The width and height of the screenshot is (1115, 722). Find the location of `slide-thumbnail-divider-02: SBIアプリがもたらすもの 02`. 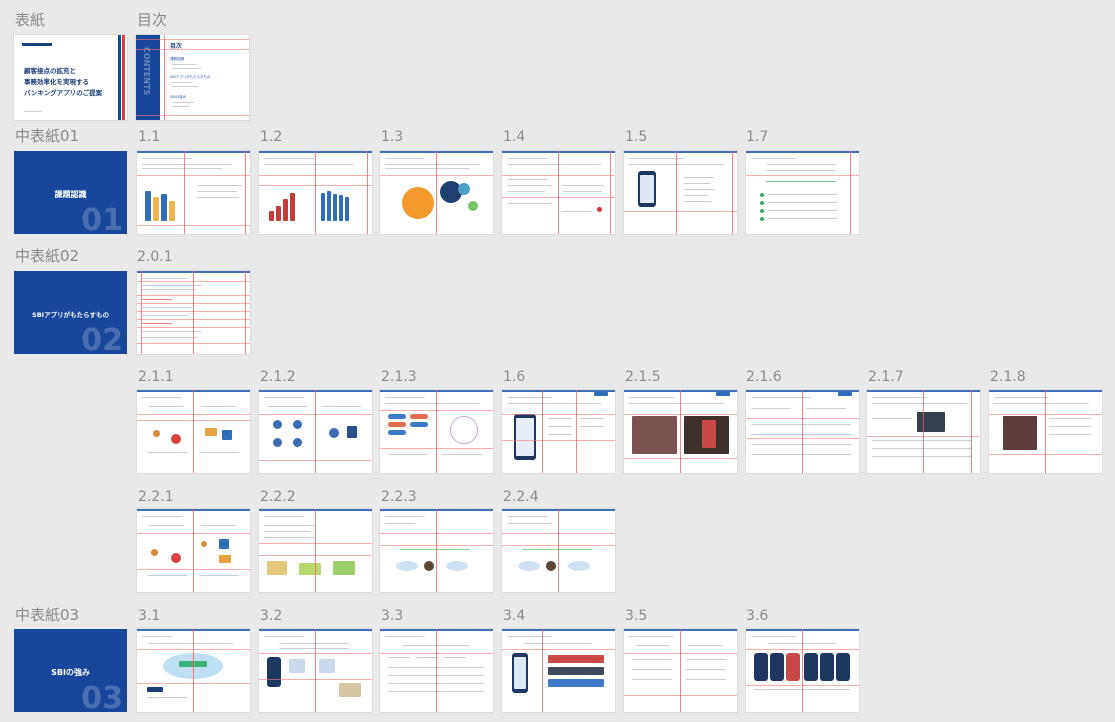

slide-thumbnail-divider-02: SBIアプリがもたらすもの 02 is located at coordinates (70, 314).